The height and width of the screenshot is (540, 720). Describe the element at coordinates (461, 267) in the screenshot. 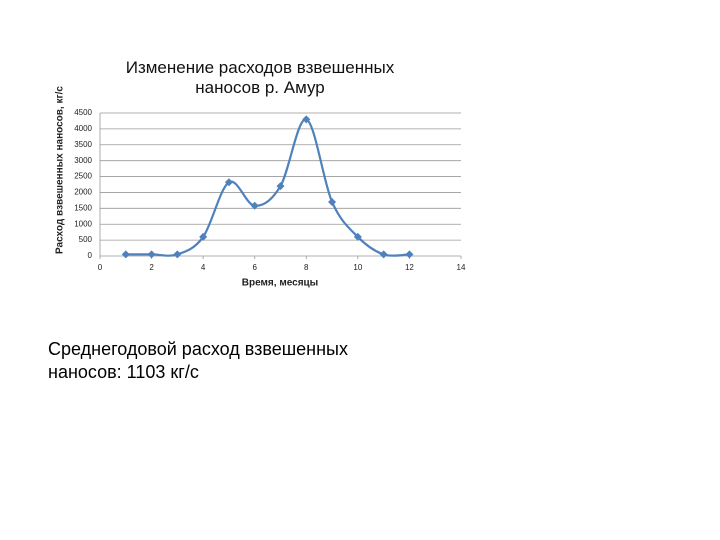

I see `x-tick-label: 14` at that location.